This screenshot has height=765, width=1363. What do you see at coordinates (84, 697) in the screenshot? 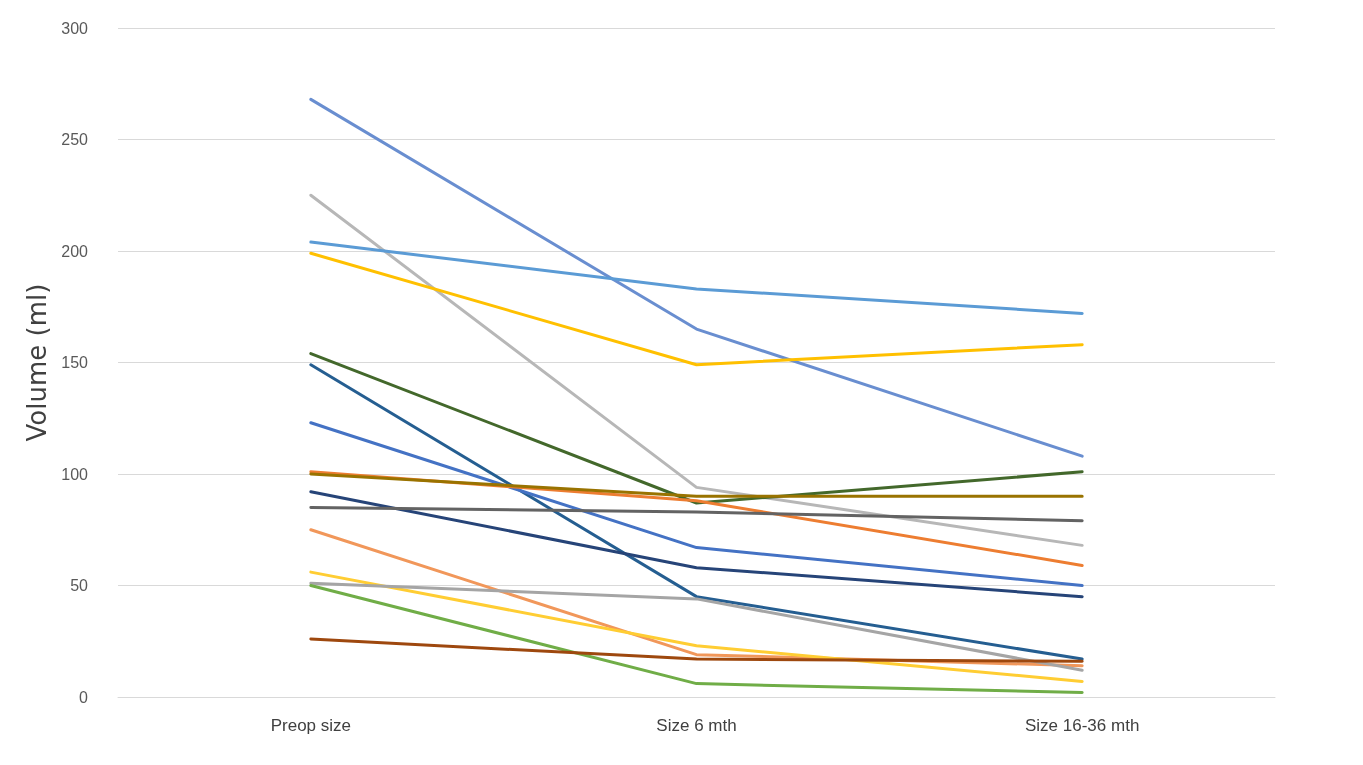
I see `y-tick-label: 0` at bounding box center [84, 697].